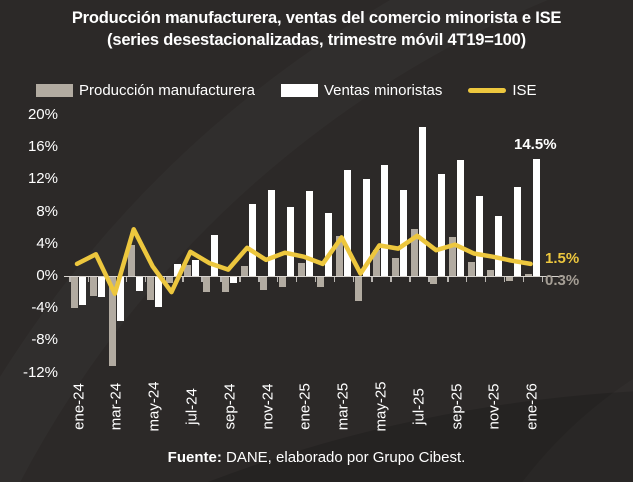  I want to click on x-axis-label-jul-24: jul-24, so click(192, 406).